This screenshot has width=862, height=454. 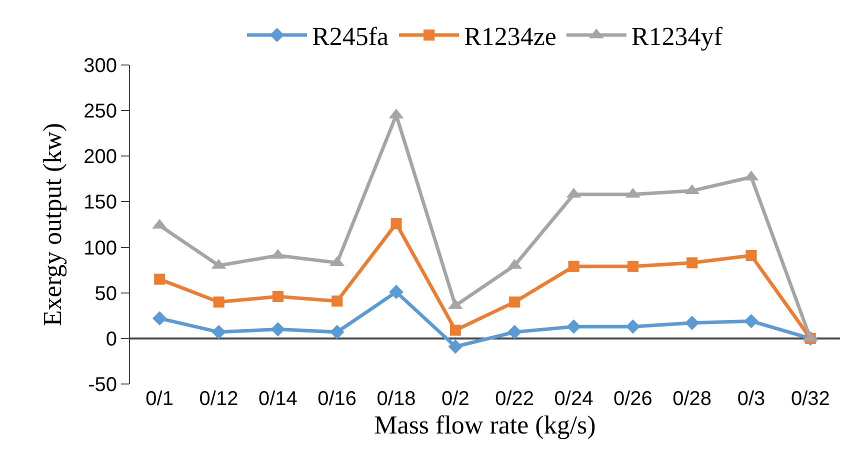 I want to click on x-tick-label: 0/22, so click(x=514, y=399).